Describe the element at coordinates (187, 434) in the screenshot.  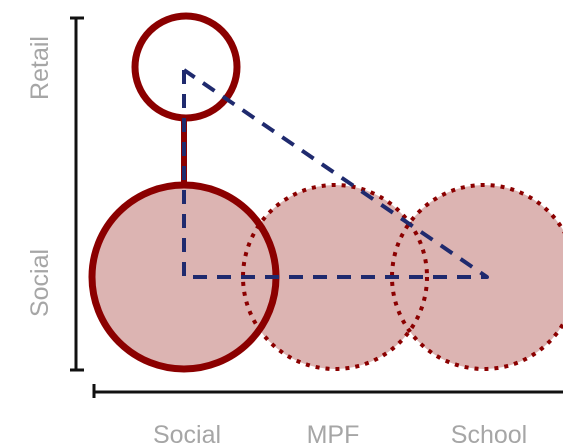
I see `x-label-social: Social` at that location.